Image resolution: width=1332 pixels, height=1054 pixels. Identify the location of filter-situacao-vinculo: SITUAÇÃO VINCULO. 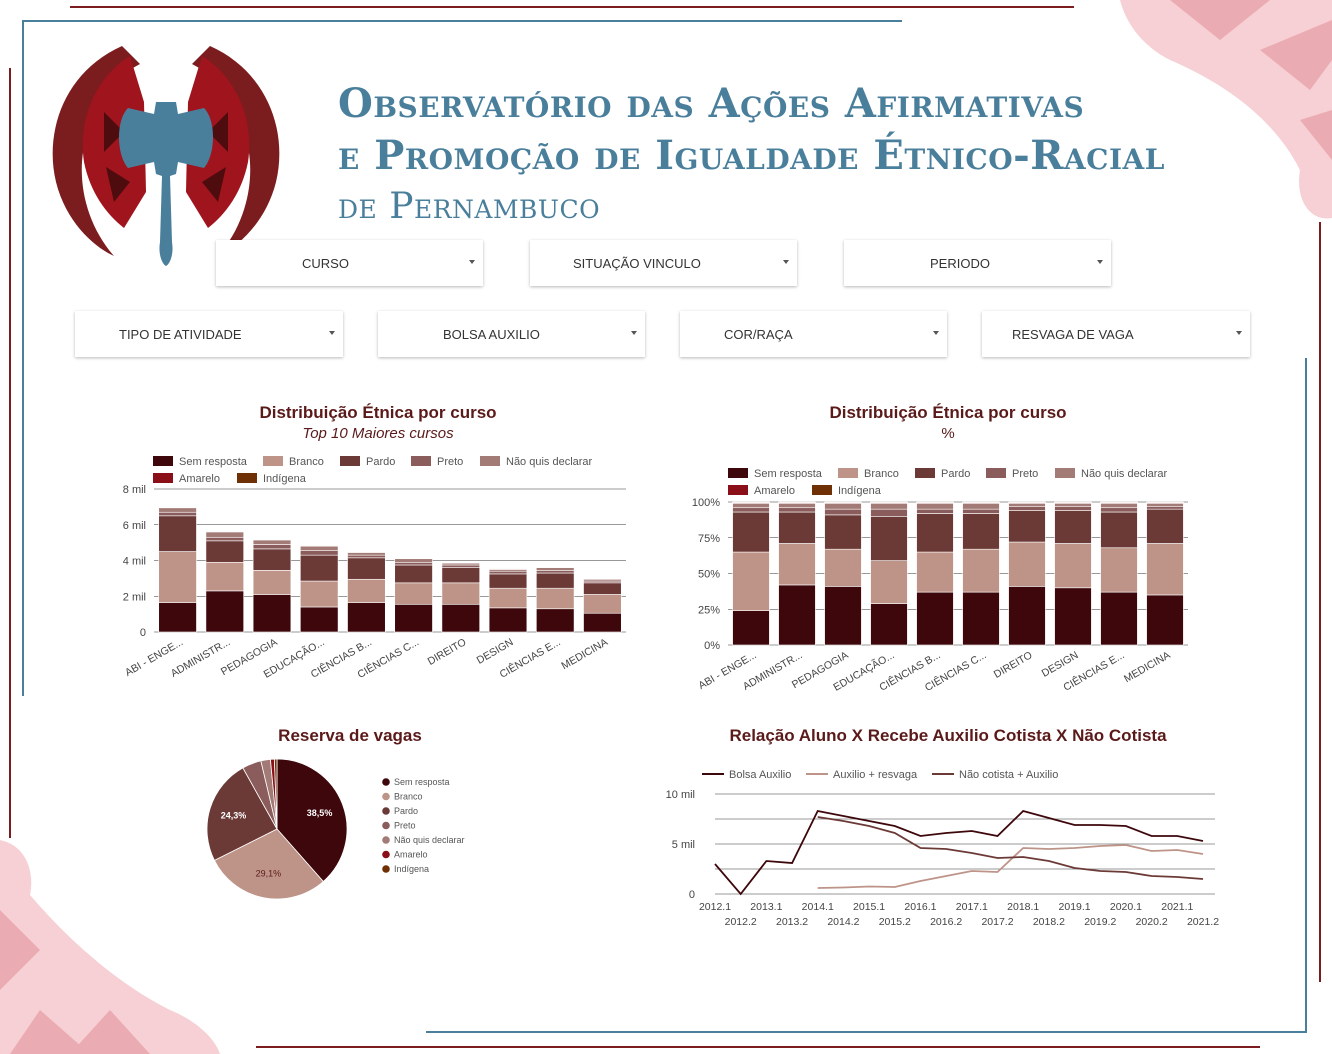
(663, 263).